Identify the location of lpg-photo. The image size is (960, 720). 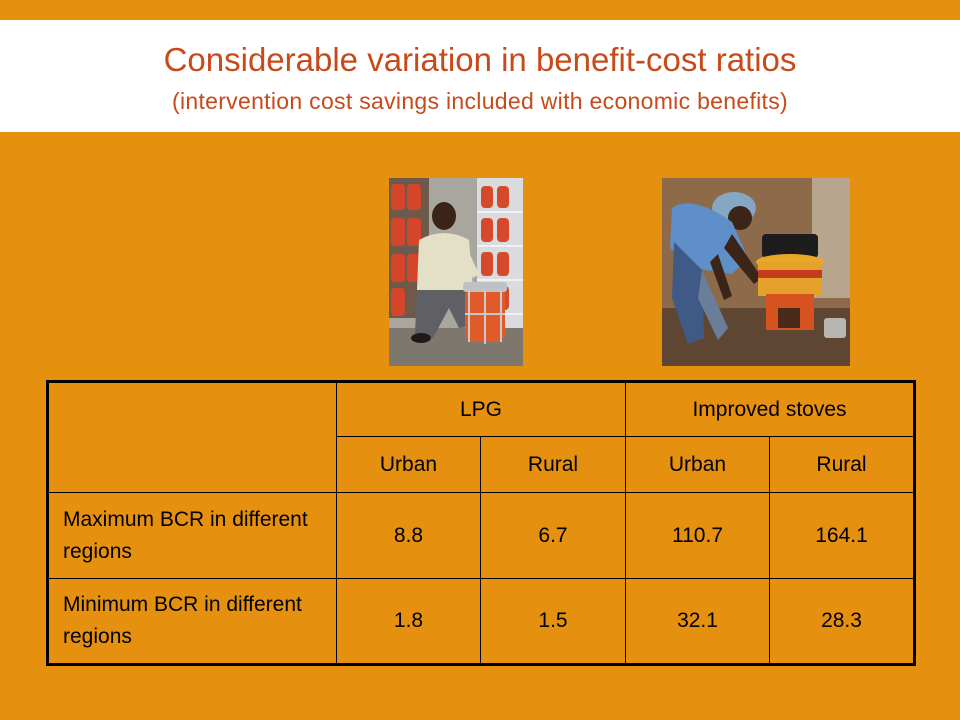
(456, 272).